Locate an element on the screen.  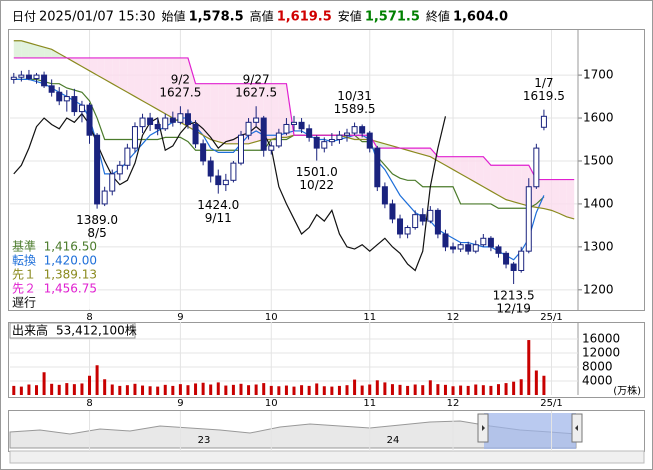
annotation-value: 1501.0 is located at coordinates (317, 172).